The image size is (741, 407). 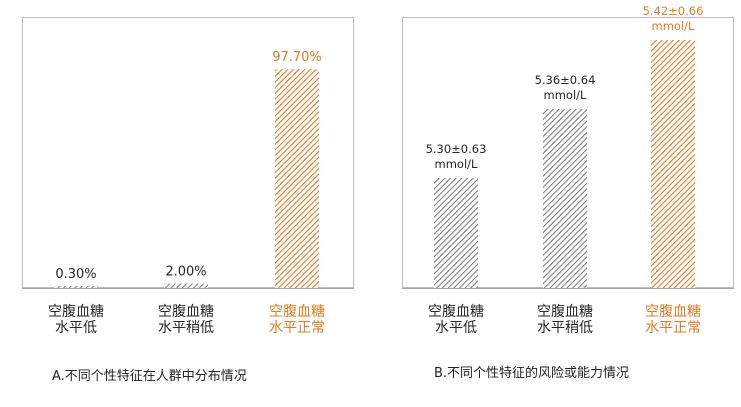 I want to click on chart-b-category-label-3-line-1: 空腹血糖, so click(x=673, y=311).